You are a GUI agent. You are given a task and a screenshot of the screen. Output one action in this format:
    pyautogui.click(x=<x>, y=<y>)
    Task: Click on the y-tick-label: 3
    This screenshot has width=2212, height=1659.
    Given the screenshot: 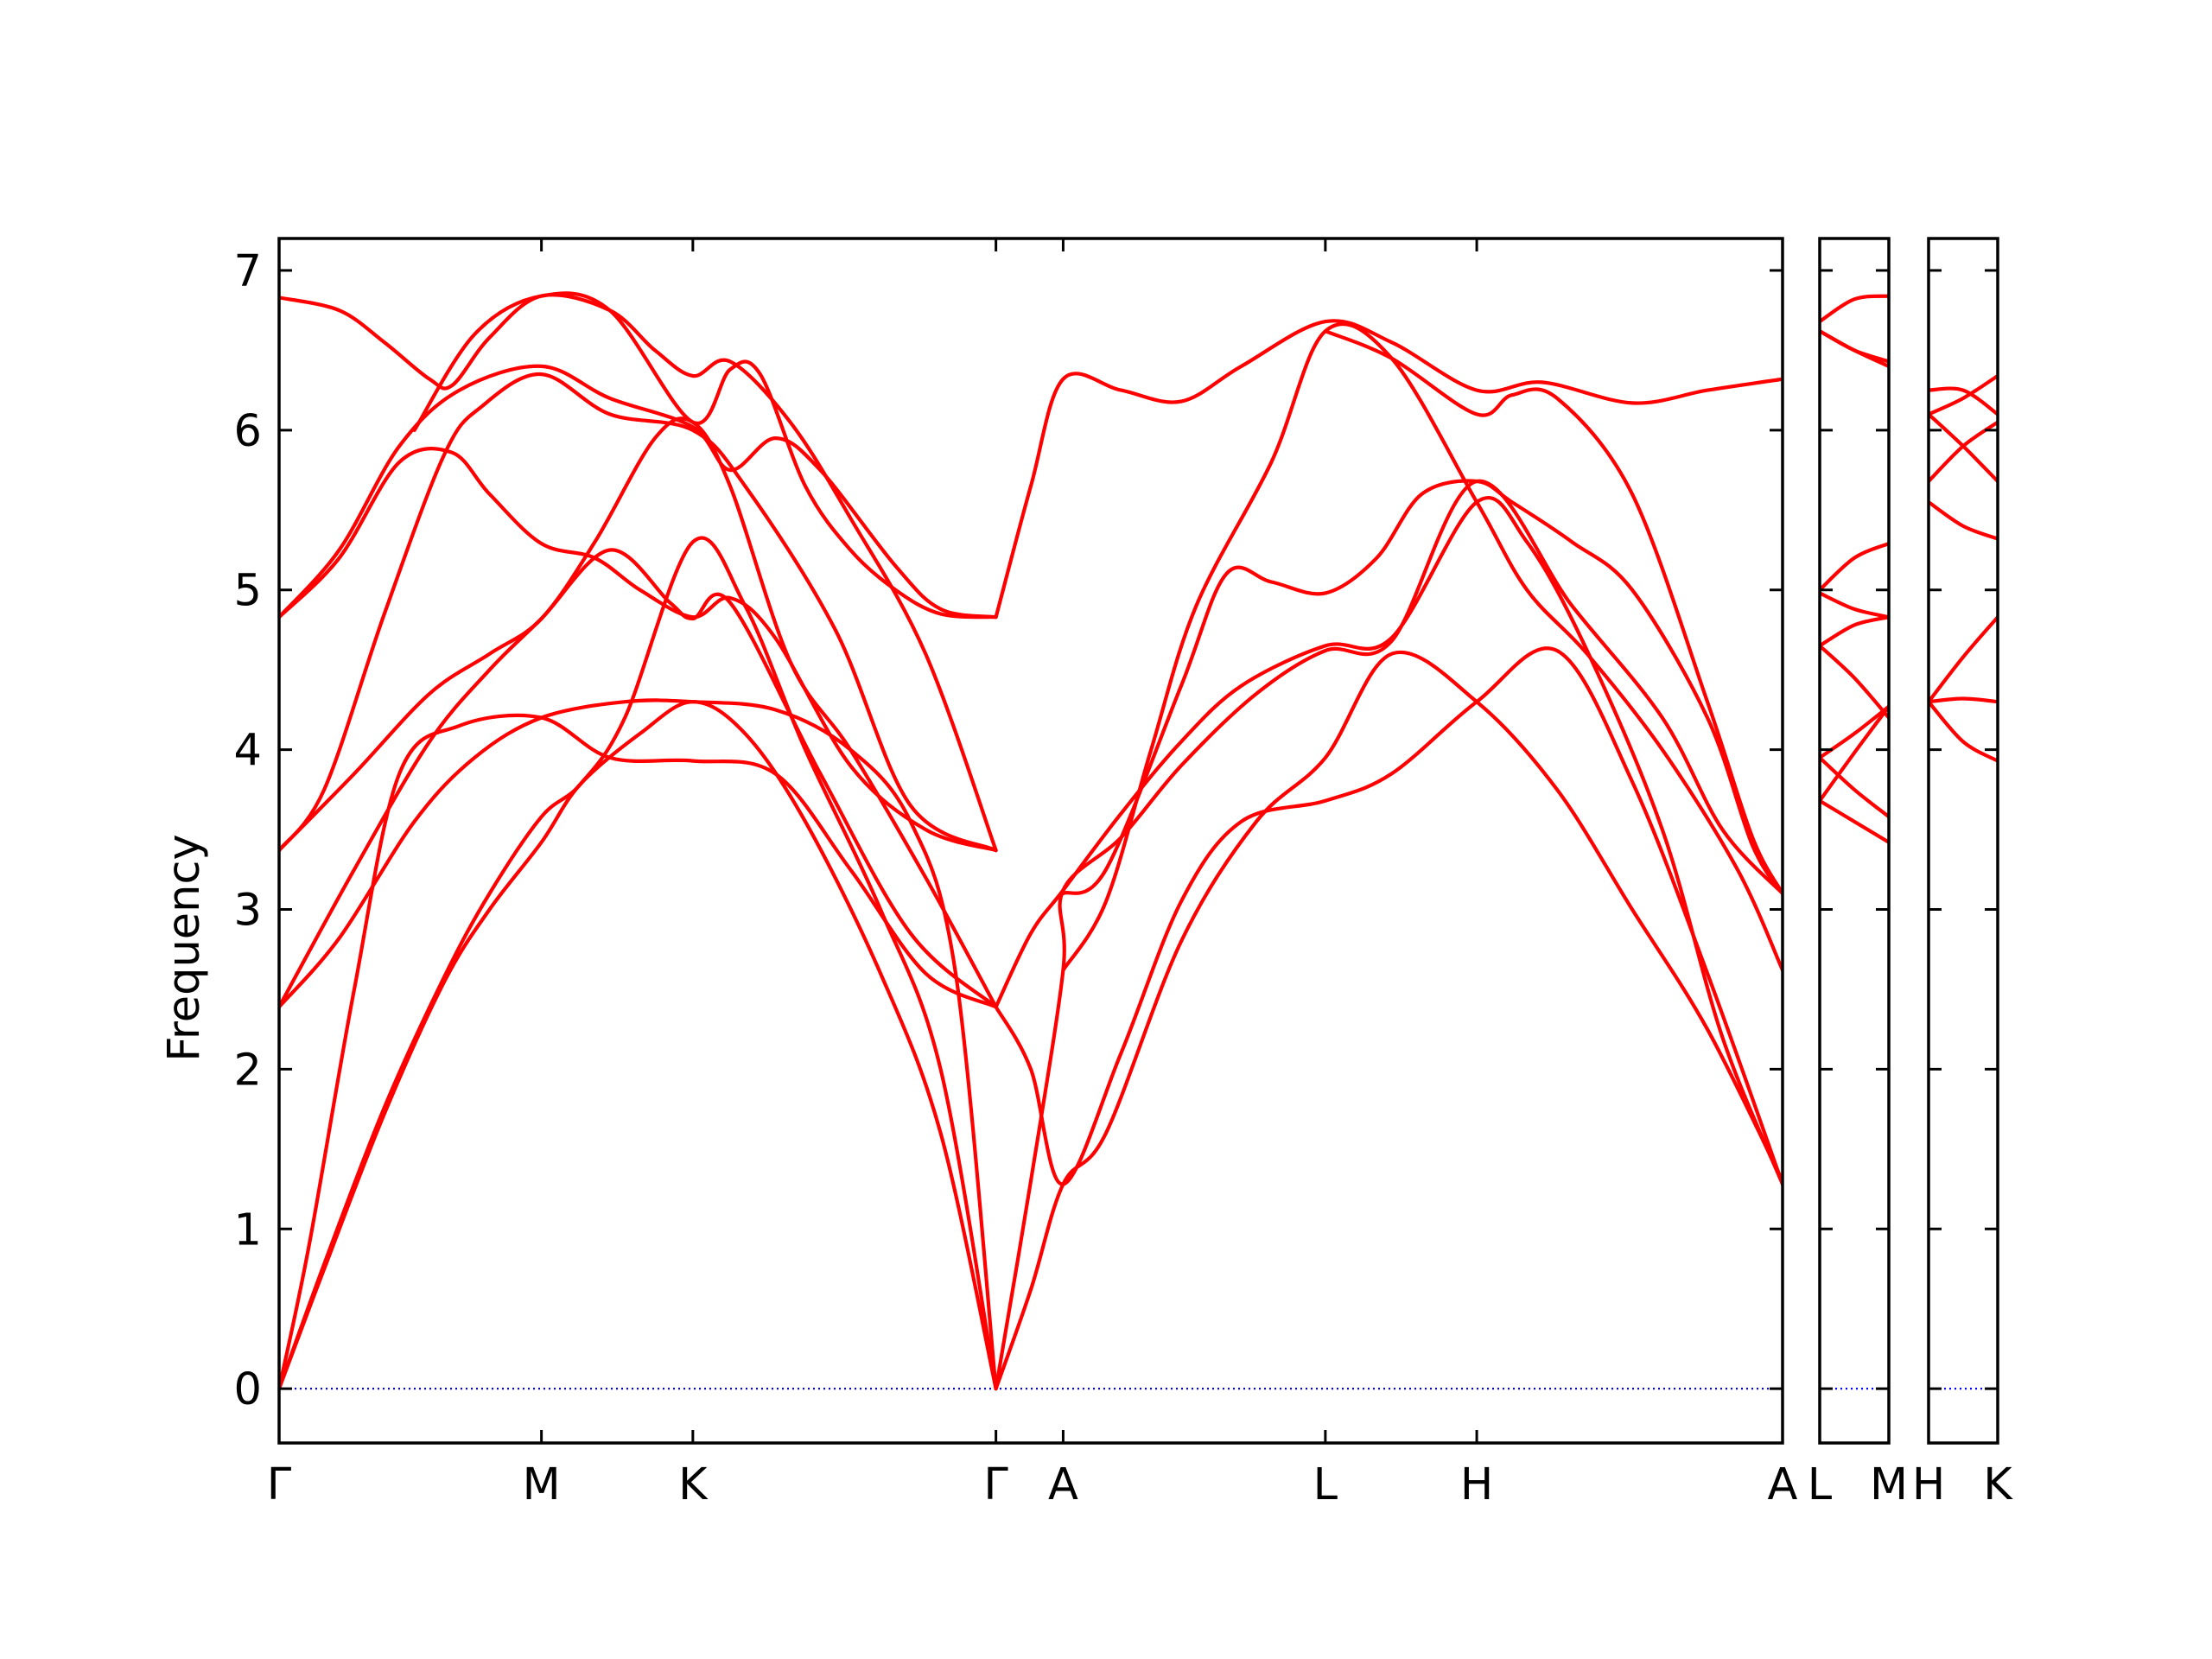 What is the action you would take?
    pyautogui.click(x=248, y=910)
    